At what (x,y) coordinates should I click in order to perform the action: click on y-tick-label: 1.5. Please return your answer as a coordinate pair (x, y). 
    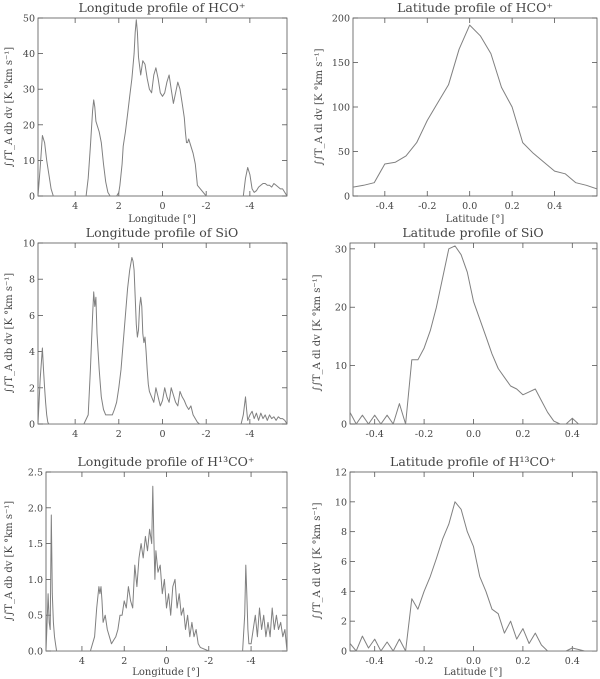
    Looking at the image, I should click on (35, 544).